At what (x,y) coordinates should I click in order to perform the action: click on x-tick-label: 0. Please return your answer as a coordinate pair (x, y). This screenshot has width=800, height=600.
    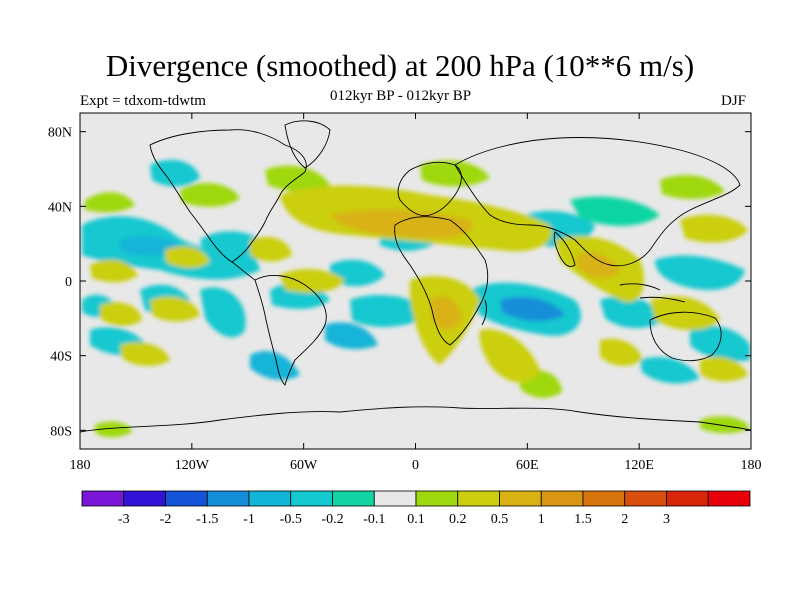
    Looking at the image, I should click on (415, 465).